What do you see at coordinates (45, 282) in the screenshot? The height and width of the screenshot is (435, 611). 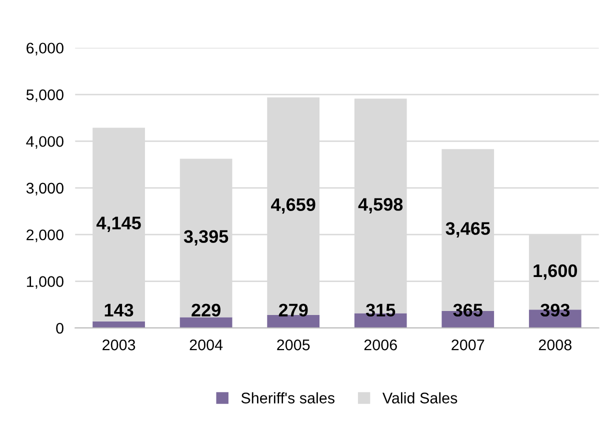 I see `y-tick-label: 1,000` at bounding box center [45, 282].